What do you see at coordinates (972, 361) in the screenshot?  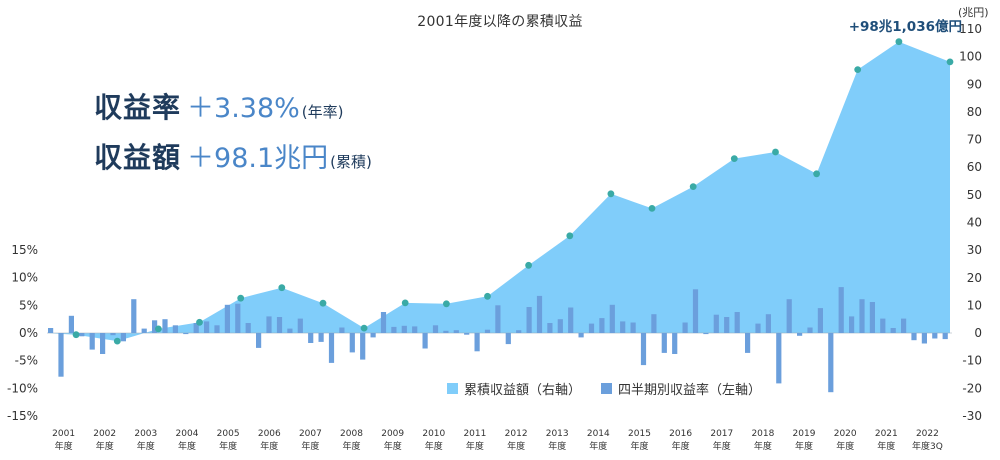 I see `right-axis-tick-label: -10` at bounding box center [972, 361].